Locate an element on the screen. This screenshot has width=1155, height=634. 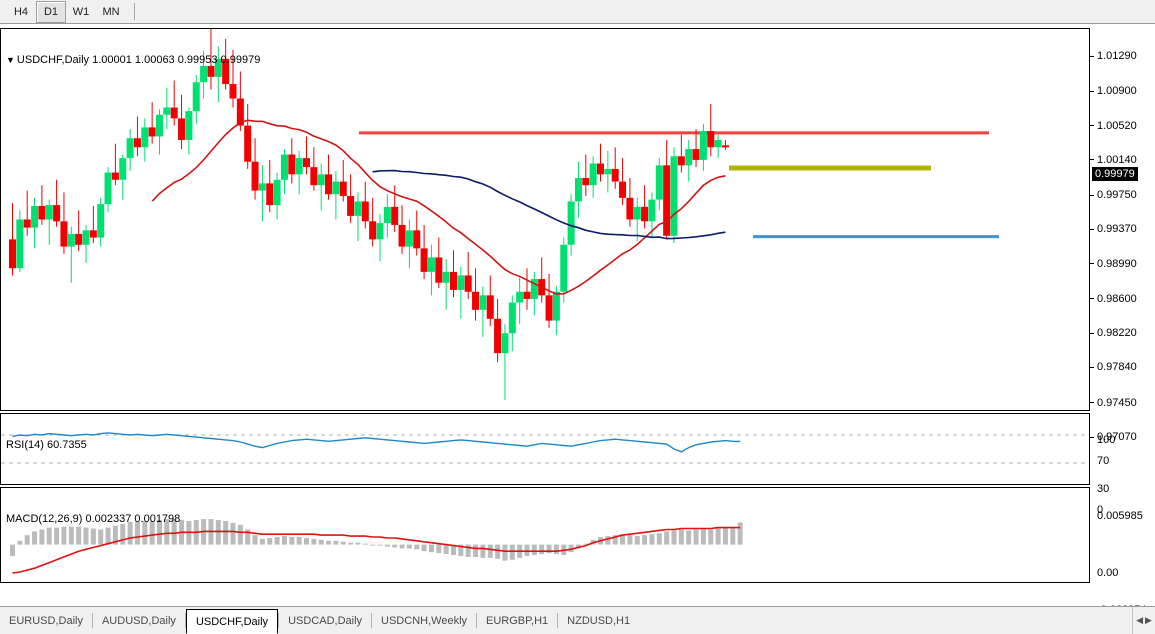
symbol-tab-eurusd-daily: EURUSD,Daily is located at coordinates (46, 620).